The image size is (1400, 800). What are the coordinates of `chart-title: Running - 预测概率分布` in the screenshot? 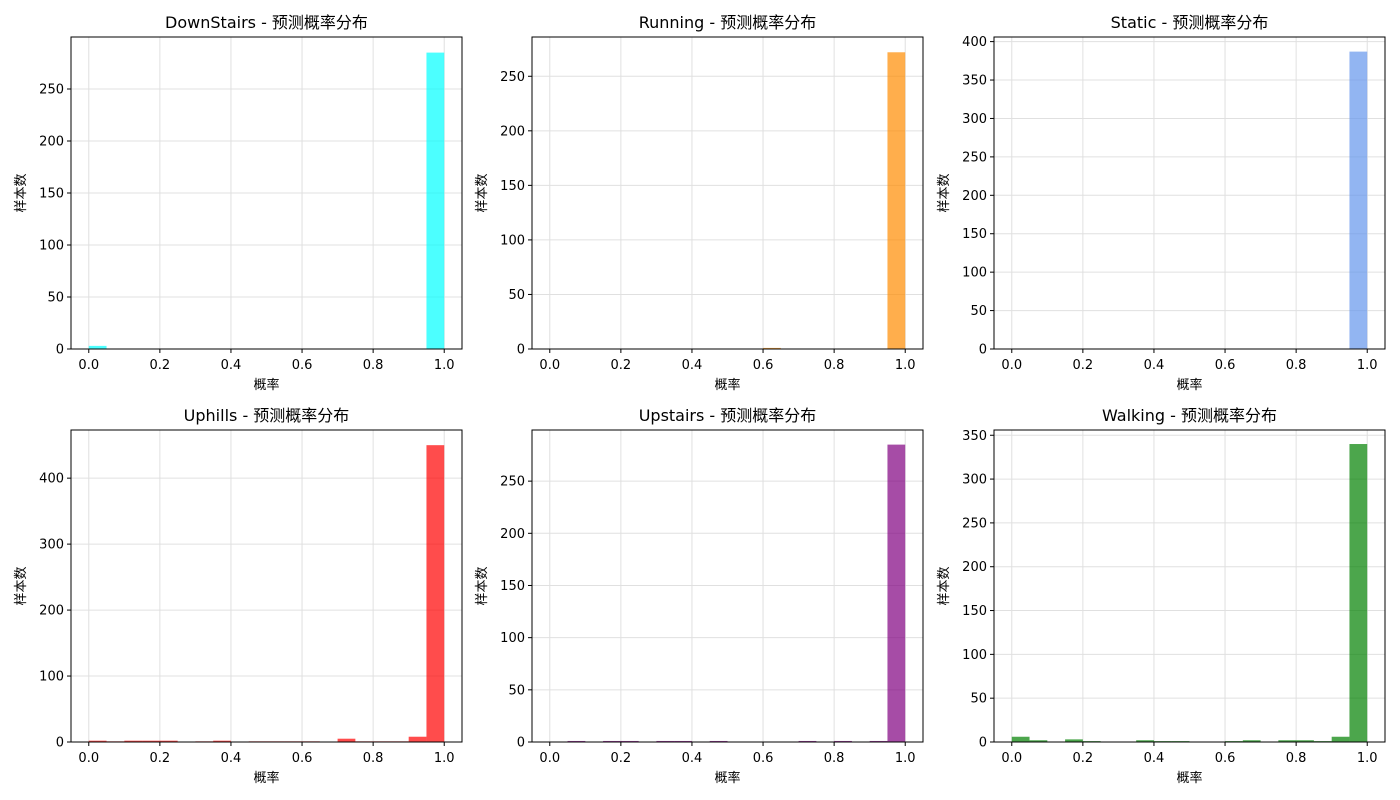 It's located at (728, 22).